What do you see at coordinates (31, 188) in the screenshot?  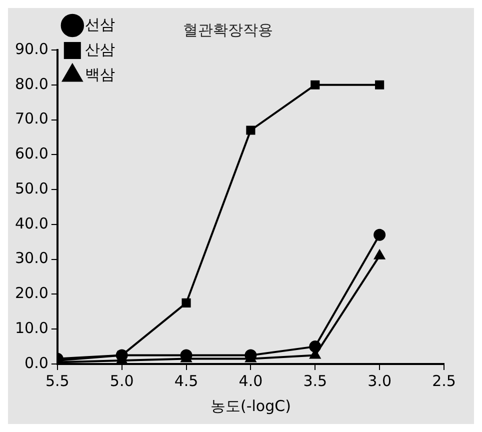 I see `y-tick-label: 50.0` at bounding box center [31, 188].